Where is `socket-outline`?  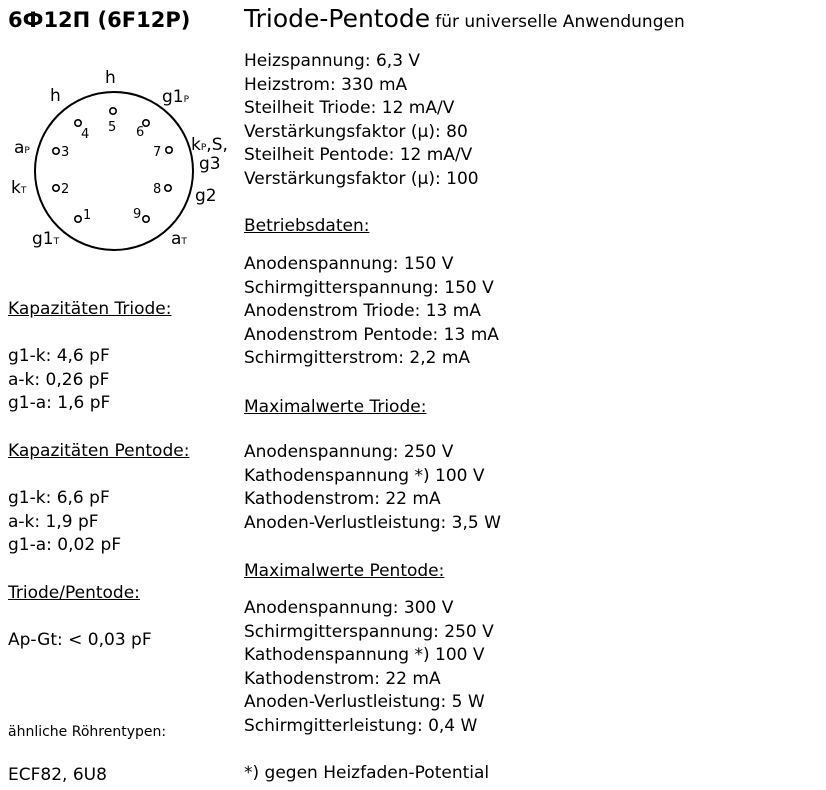
socket-outline is located at coordinates (114, 171).